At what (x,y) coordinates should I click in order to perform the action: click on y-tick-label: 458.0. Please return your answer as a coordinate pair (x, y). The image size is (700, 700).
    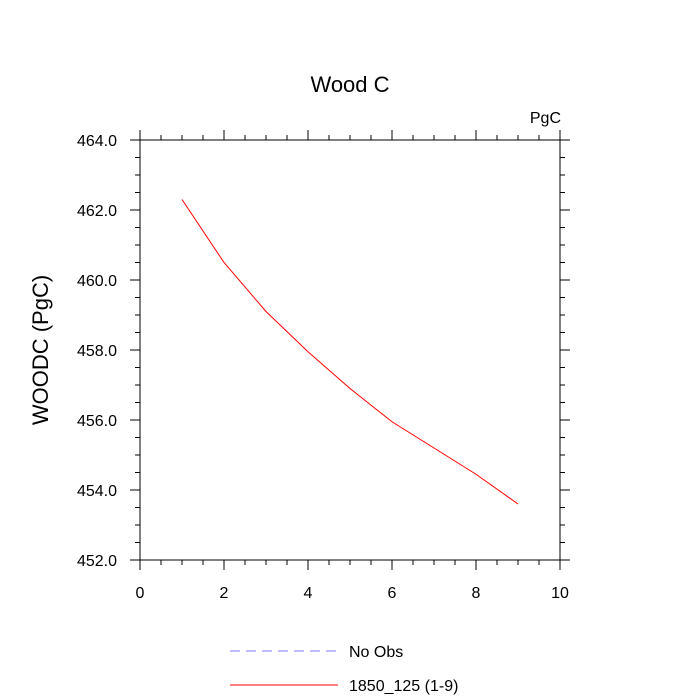
    Looking at the image, I should click on (97, 351).